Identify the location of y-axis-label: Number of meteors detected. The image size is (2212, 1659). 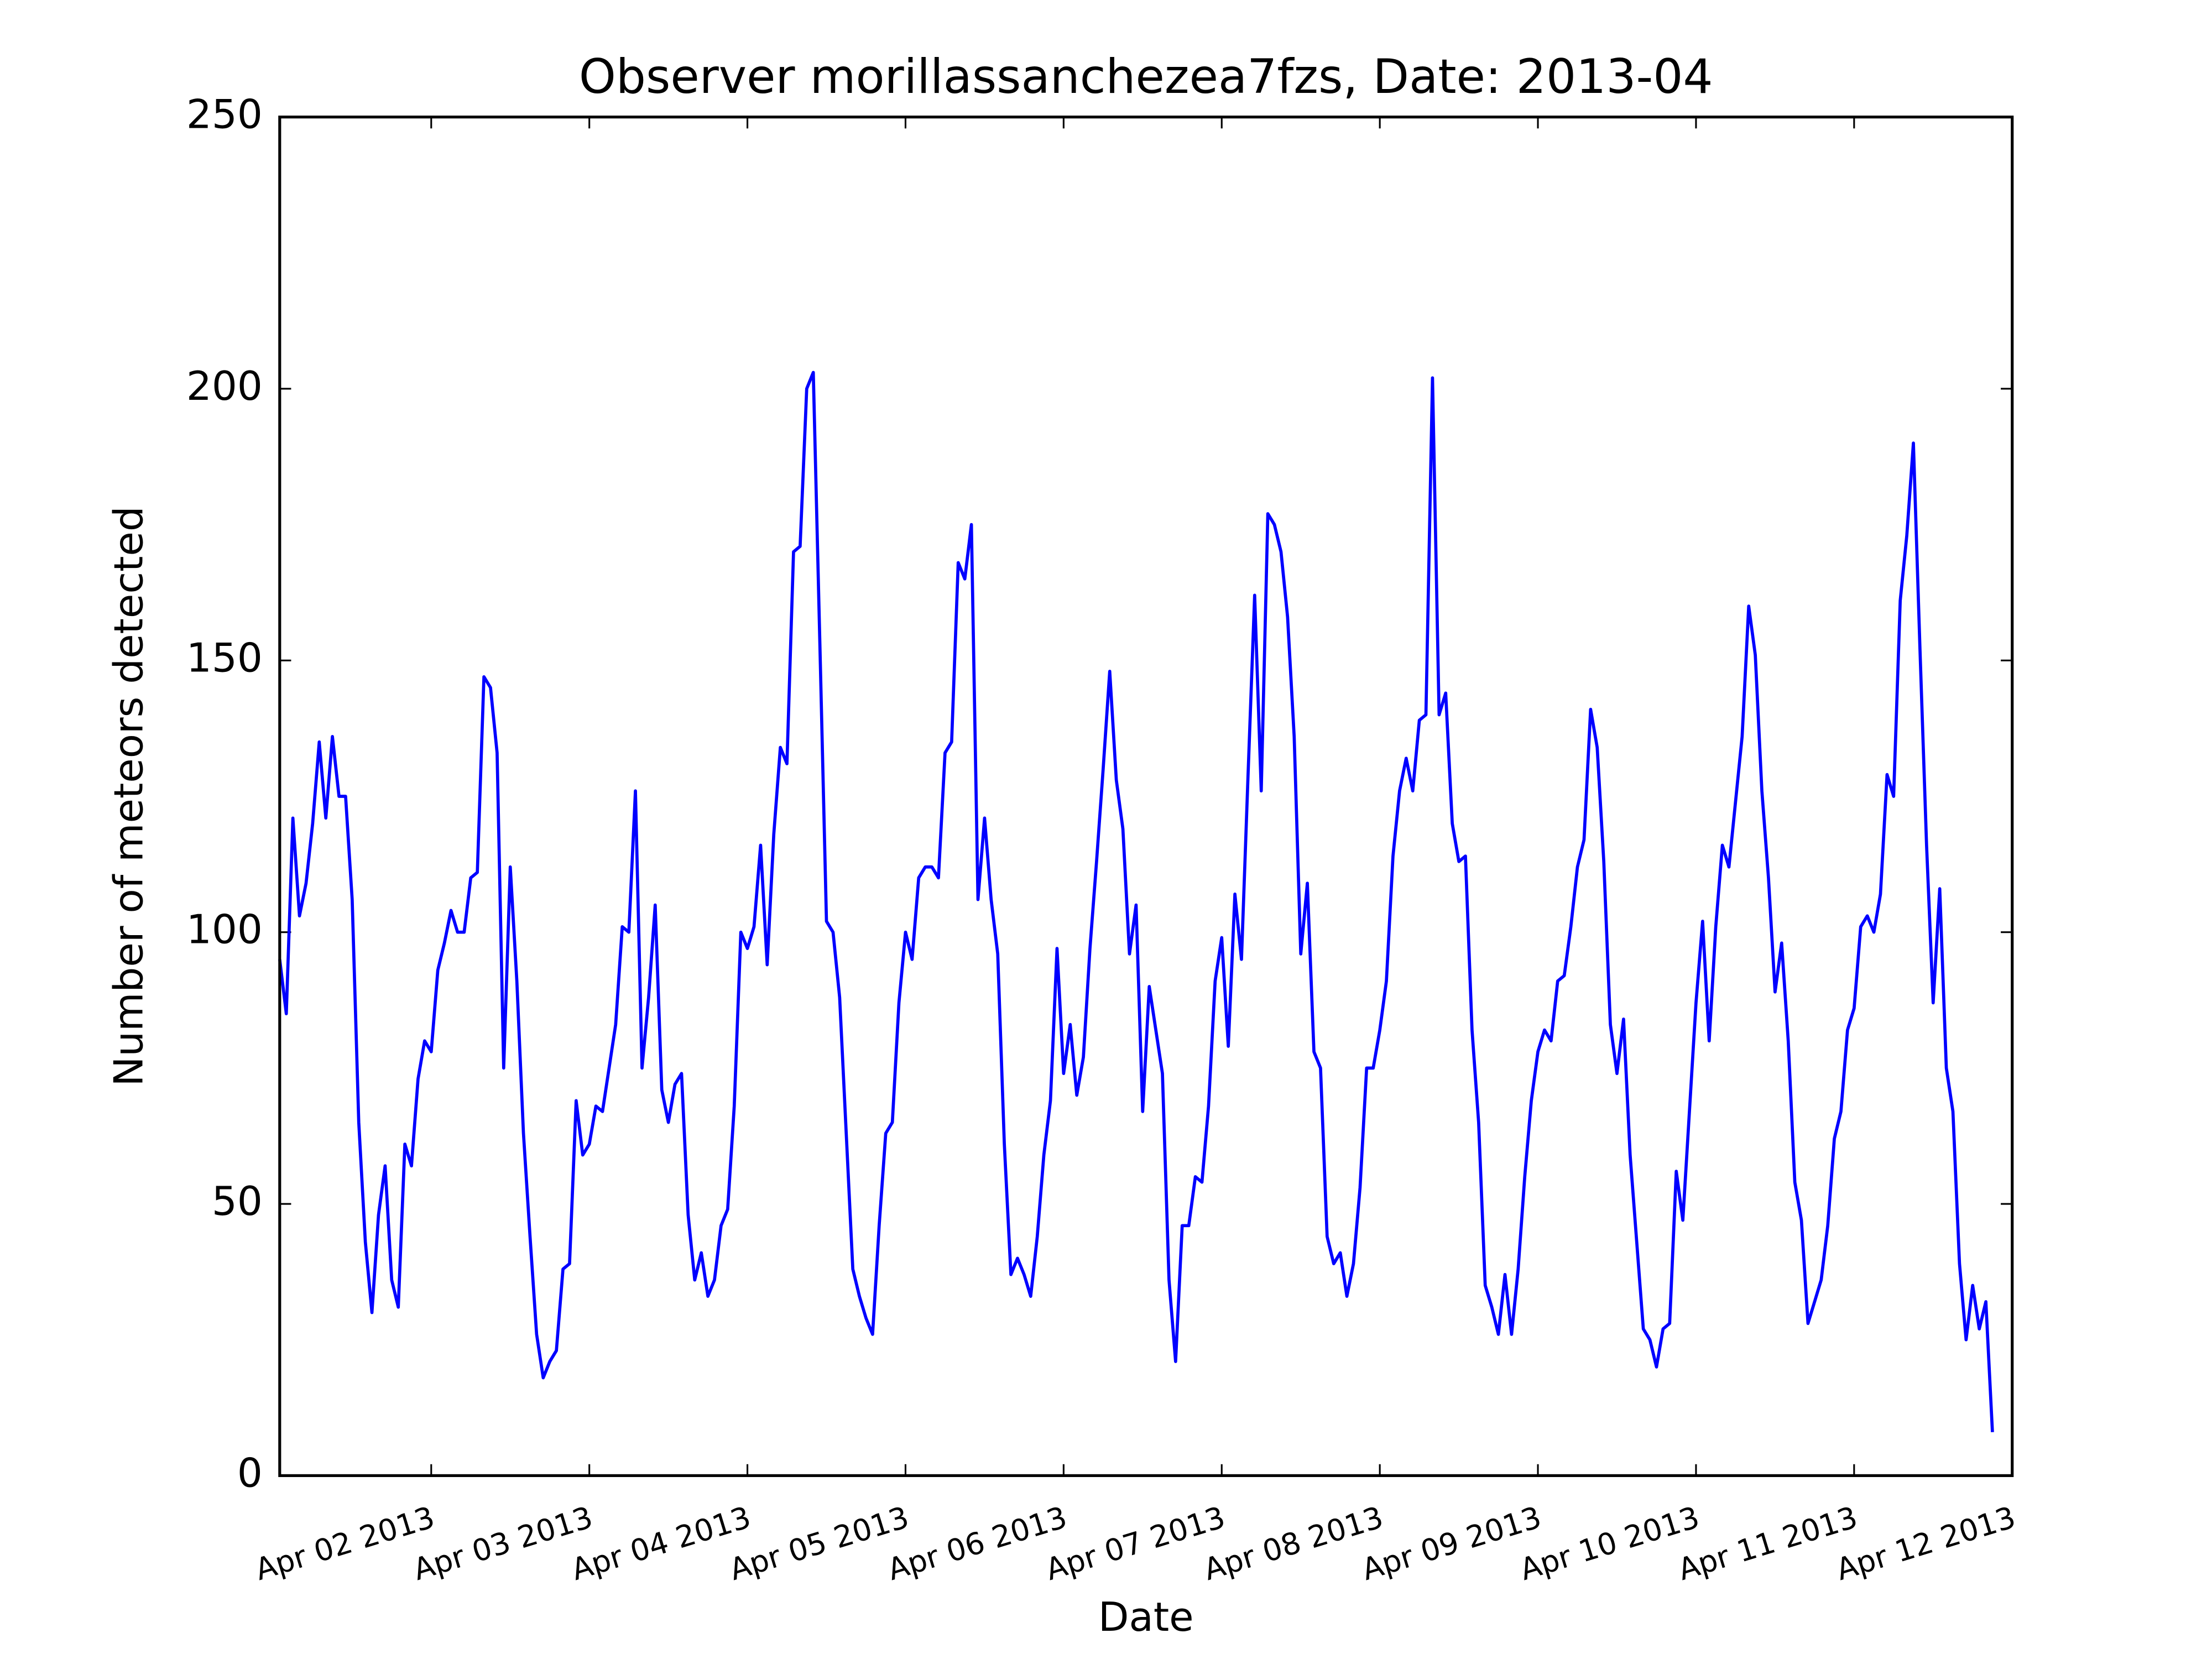
(129, 796).